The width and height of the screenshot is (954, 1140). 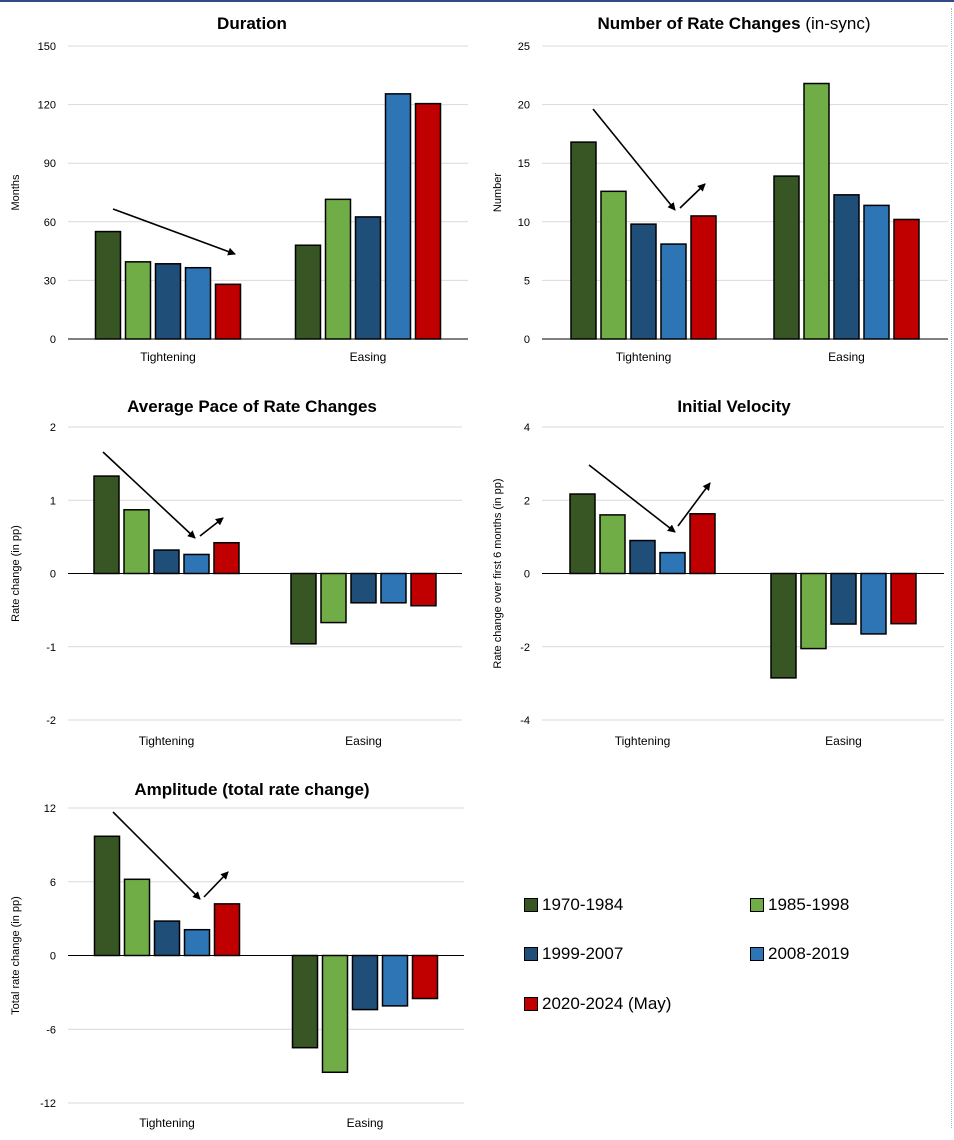 I want to click on page-edge-dots, so click(x=951, y=568).